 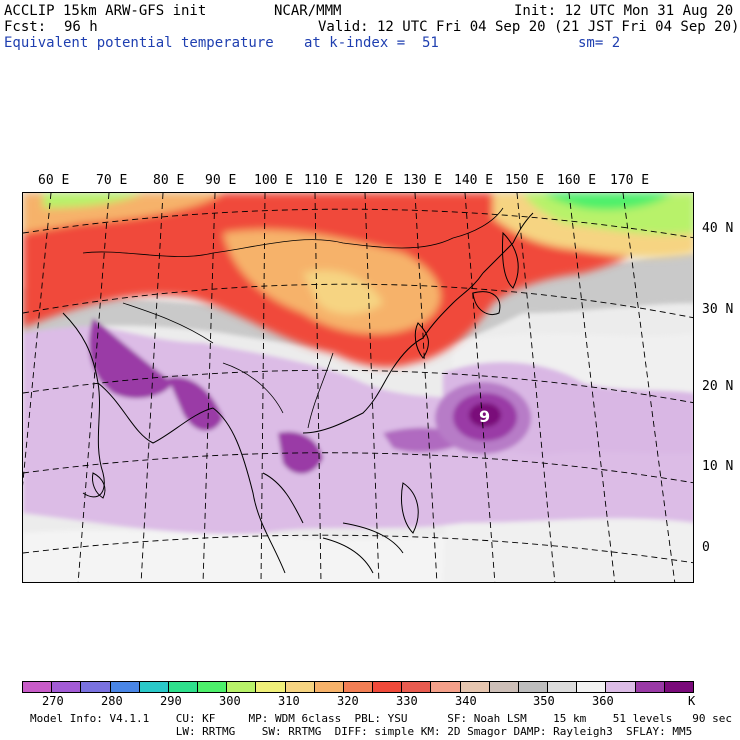 I want to click on cbar-label-310: 310, so click(x=289, y=701).